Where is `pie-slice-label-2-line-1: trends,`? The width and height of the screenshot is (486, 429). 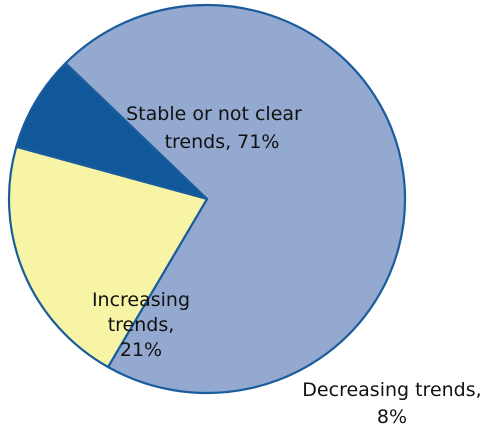 pie-slice-label-2-line-1: trends, is located at coordinates (141, 325).